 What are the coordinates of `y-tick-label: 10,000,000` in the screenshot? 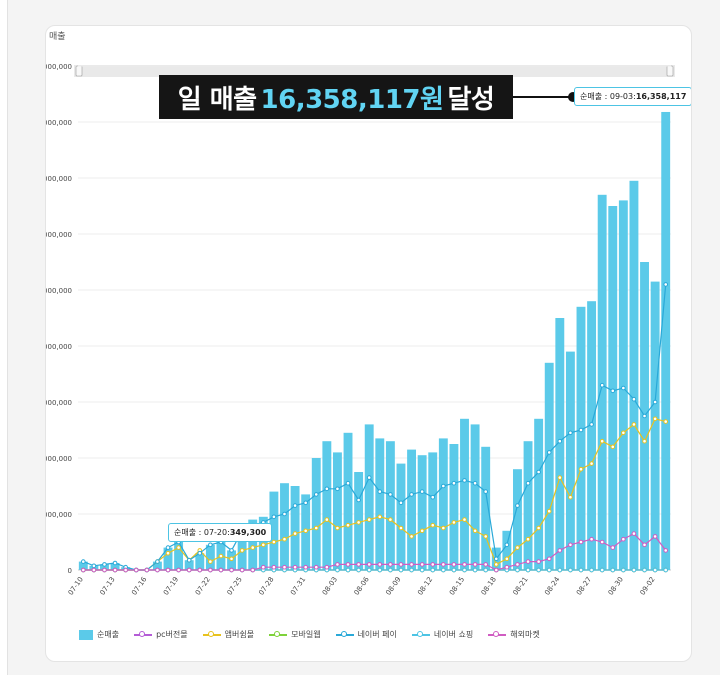 It's located at (59, 291).